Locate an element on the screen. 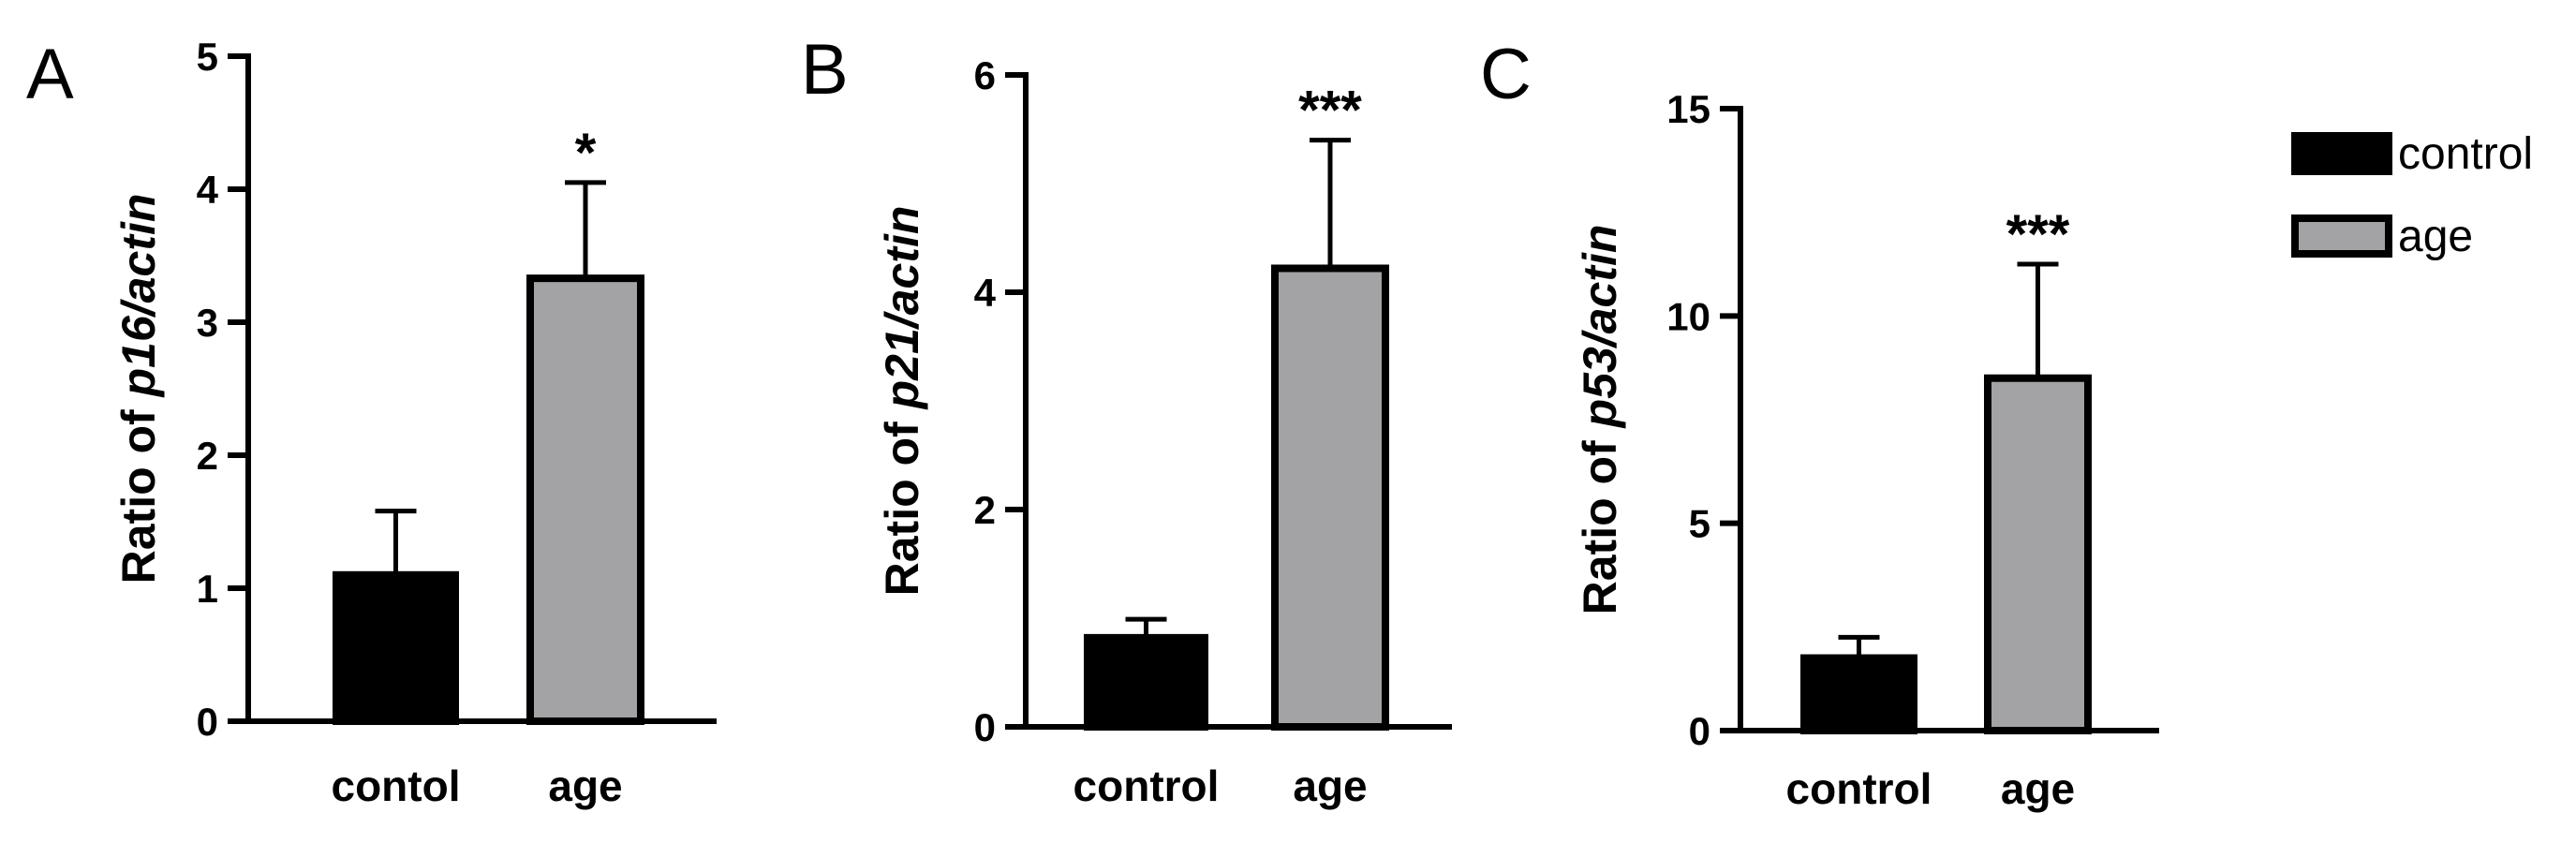  y-axis-title-A: Ratio of p16/actin is located at coordinates (138, 389).